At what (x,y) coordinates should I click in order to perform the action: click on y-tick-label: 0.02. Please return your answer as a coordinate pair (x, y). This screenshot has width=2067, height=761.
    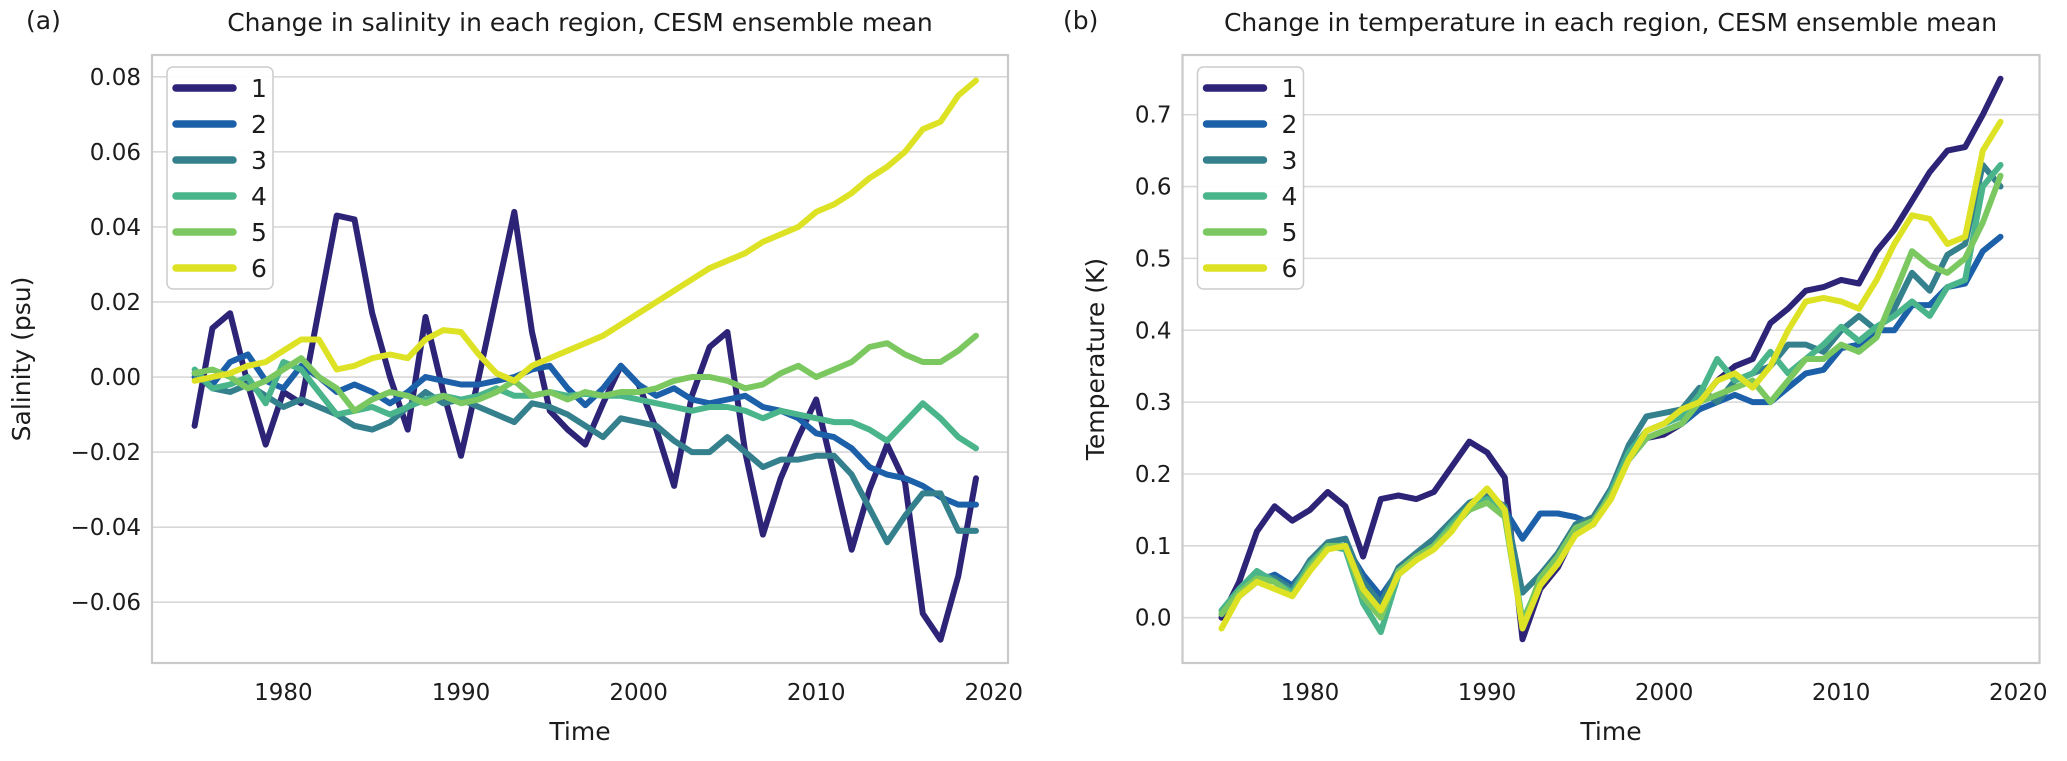
    Looking at the image, I should click on (115, 303).